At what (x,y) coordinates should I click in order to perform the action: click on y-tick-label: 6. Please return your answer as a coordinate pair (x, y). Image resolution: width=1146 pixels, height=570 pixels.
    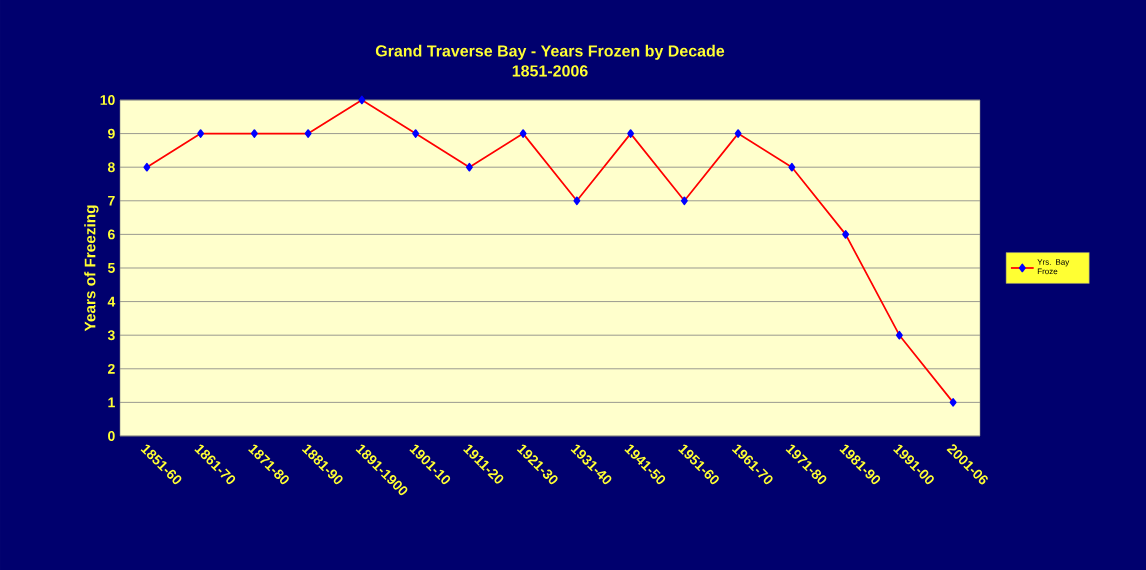
    Looking at the image, I should click on (111, 234).